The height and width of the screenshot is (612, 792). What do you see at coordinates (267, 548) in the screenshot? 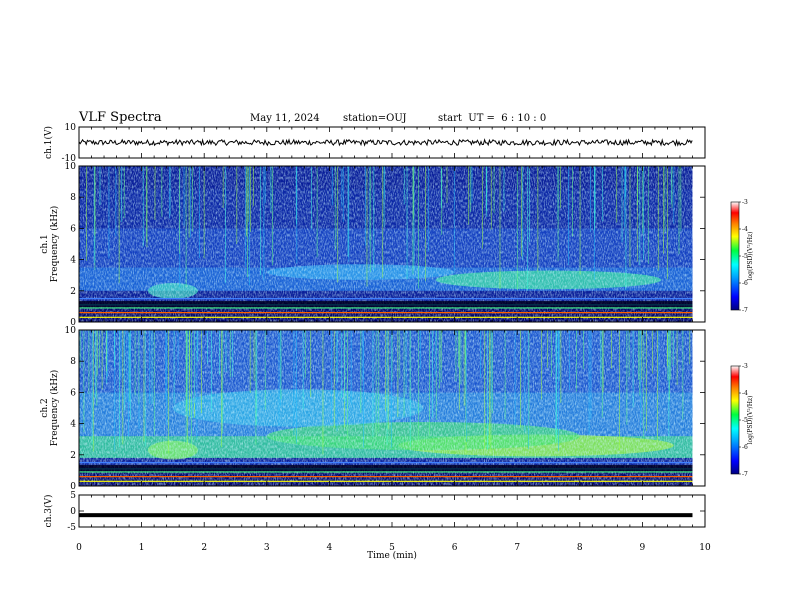
I see `x-tick-label: 3` at bounding box center [267, 548].